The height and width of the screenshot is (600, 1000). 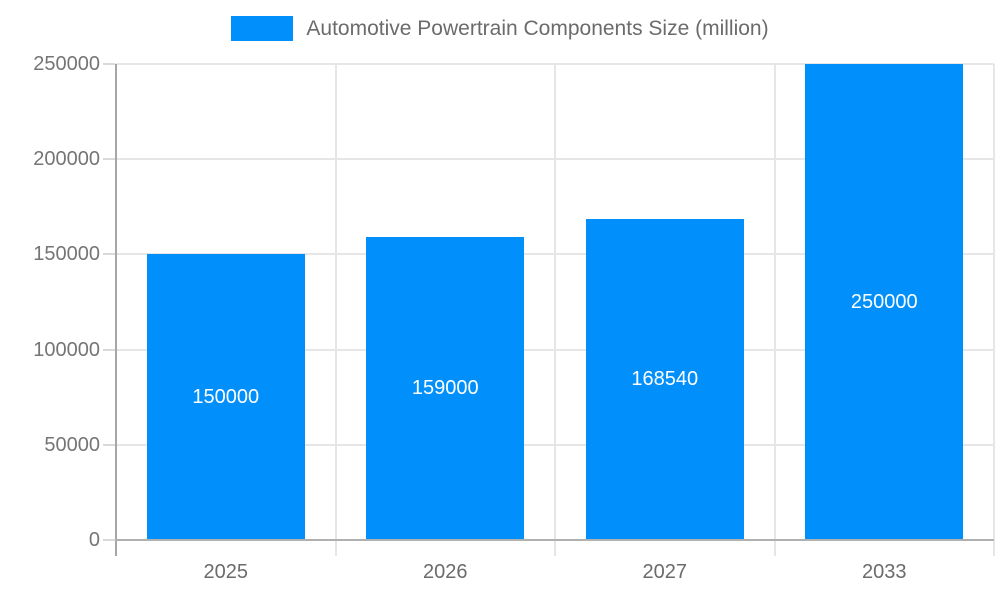 I want to click on y-tick-label: 250000, so click(x=66, y=64).